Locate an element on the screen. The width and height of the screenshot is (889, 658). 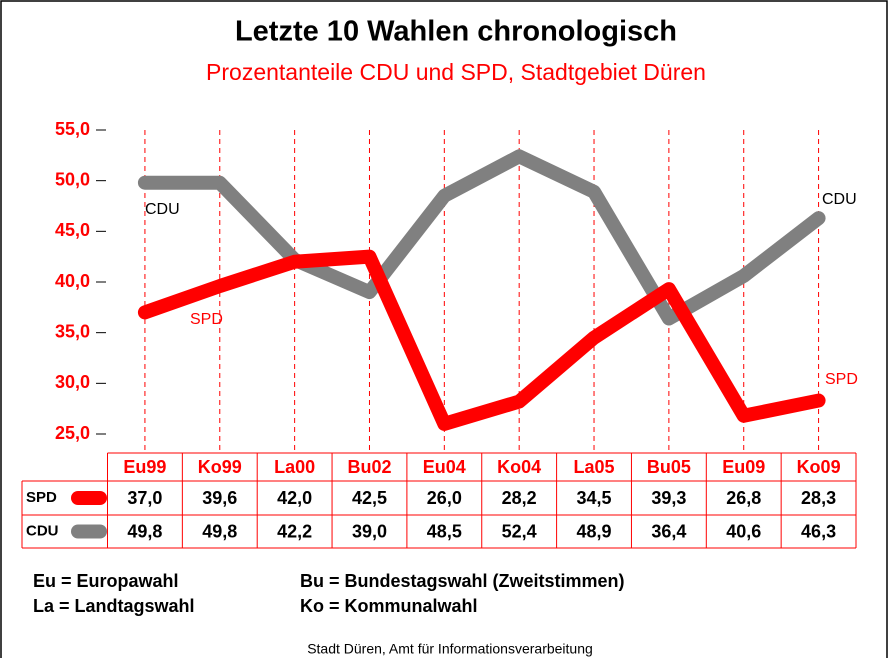
table-value: 37,0 is located at coordinates (144, 498).